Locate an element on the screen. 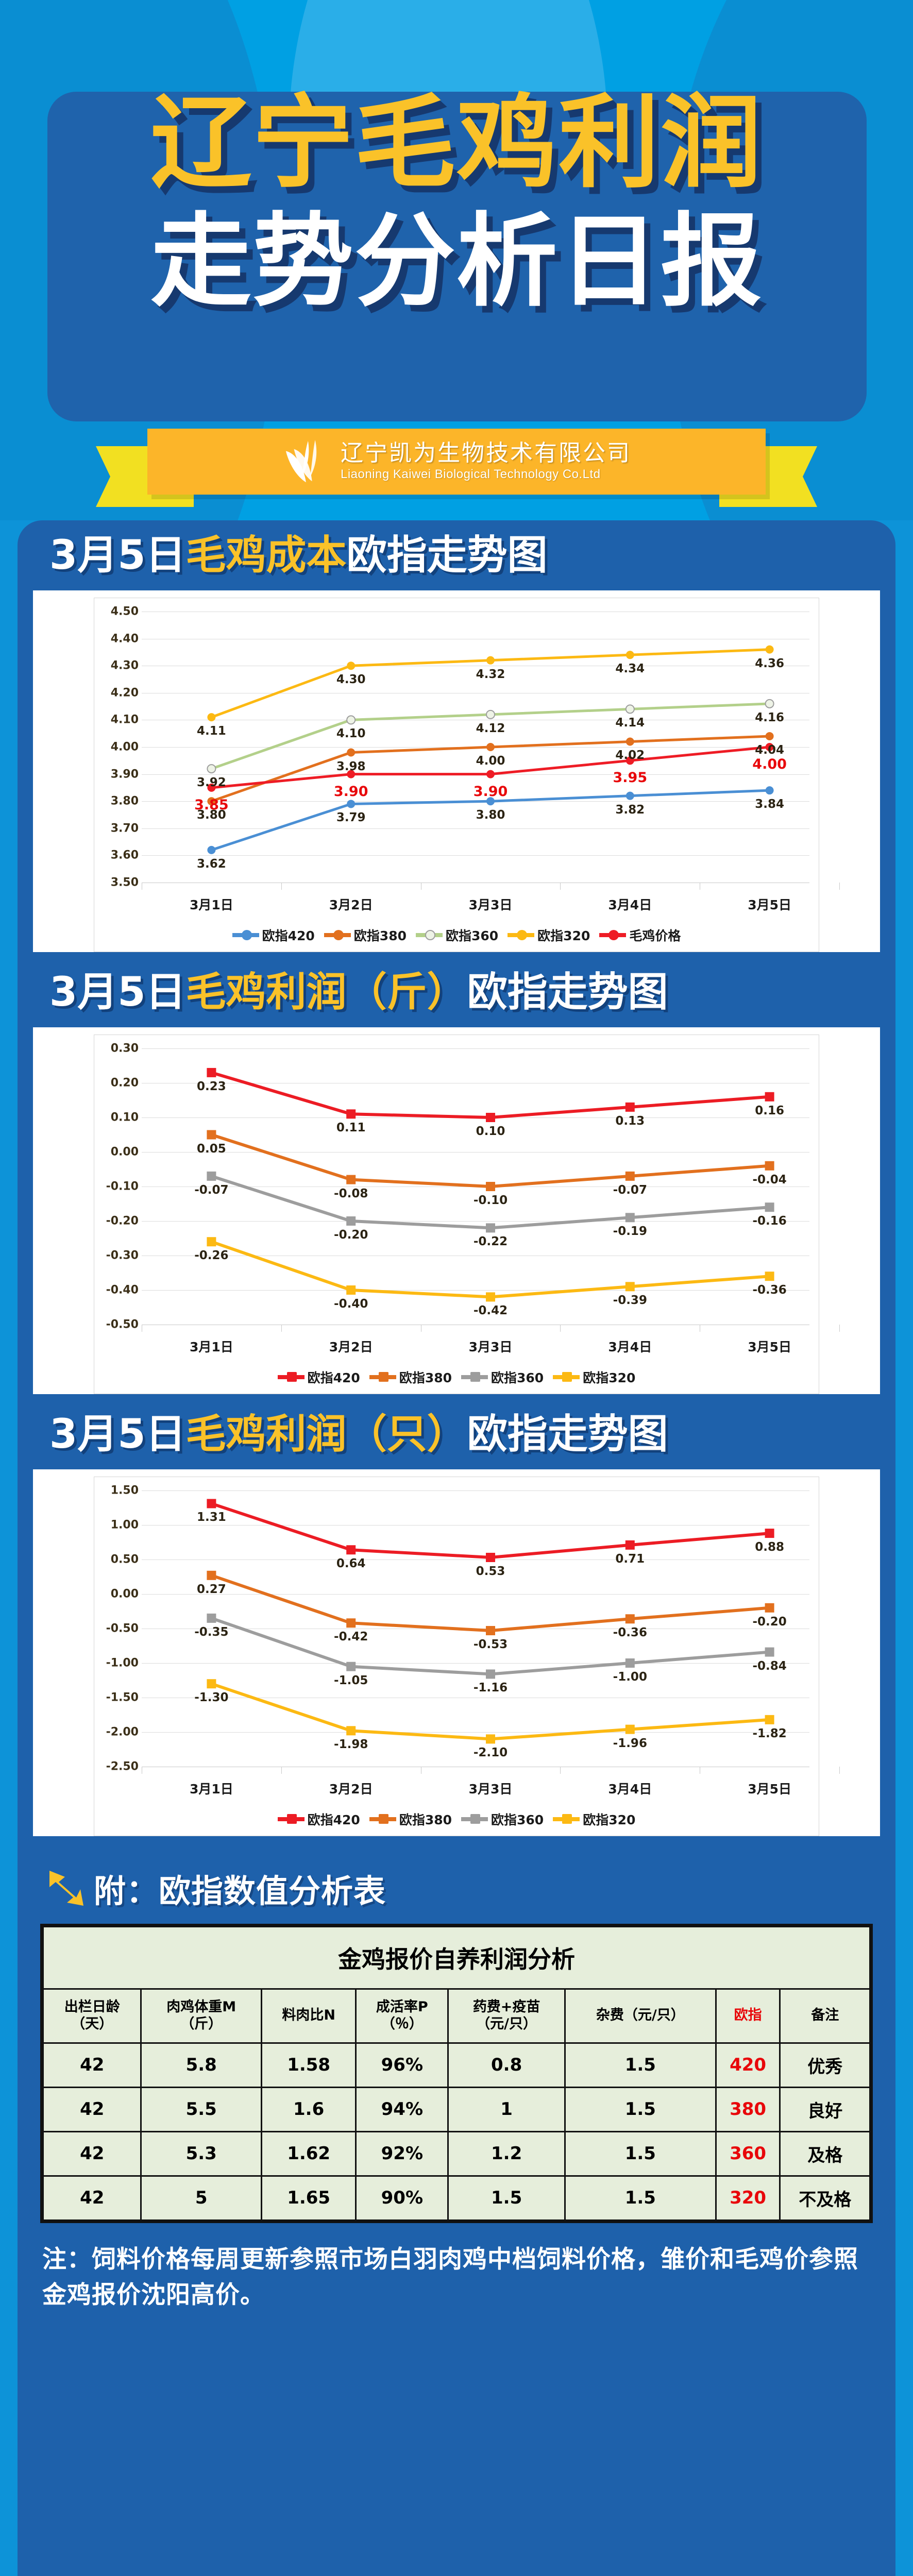  y-axis-tick-label: -0.40 is located at coordinates (123, 1290).